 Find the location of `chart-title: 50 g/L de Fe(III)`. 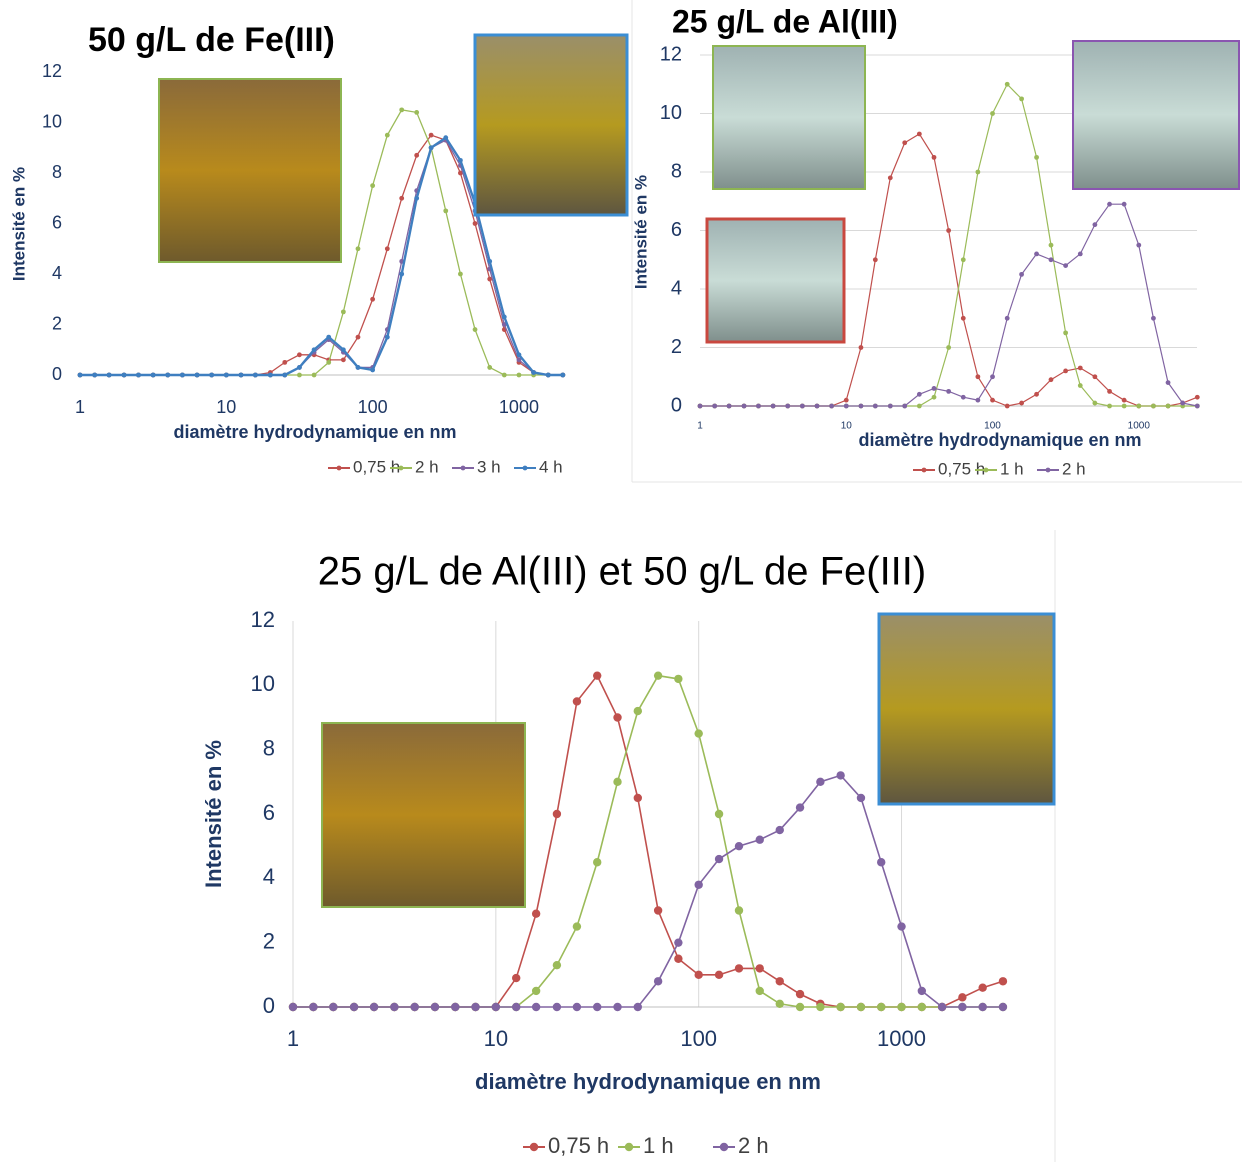

chart-title: 50 g/L de Fe(III) is located at coordinates (211, 40).